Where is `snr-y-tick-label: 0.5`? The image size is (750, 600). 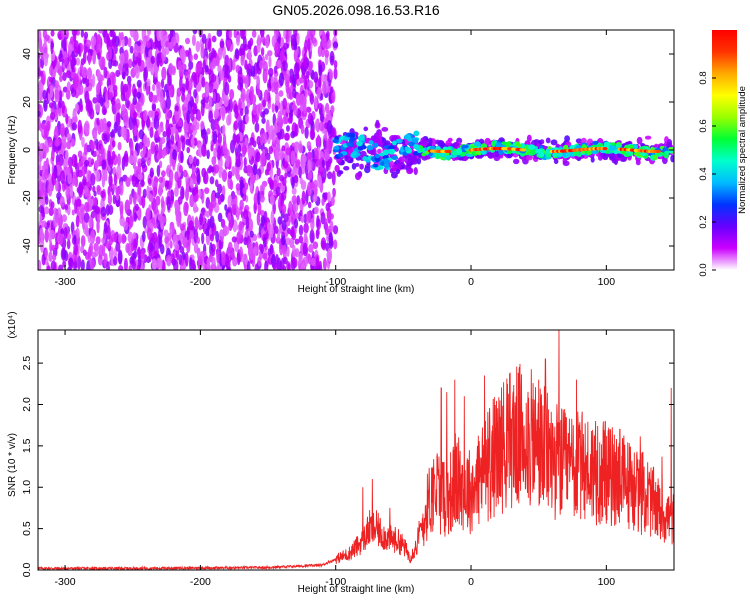 snr-y-tick-label: 0.5 is located at coordinates (27, 528).